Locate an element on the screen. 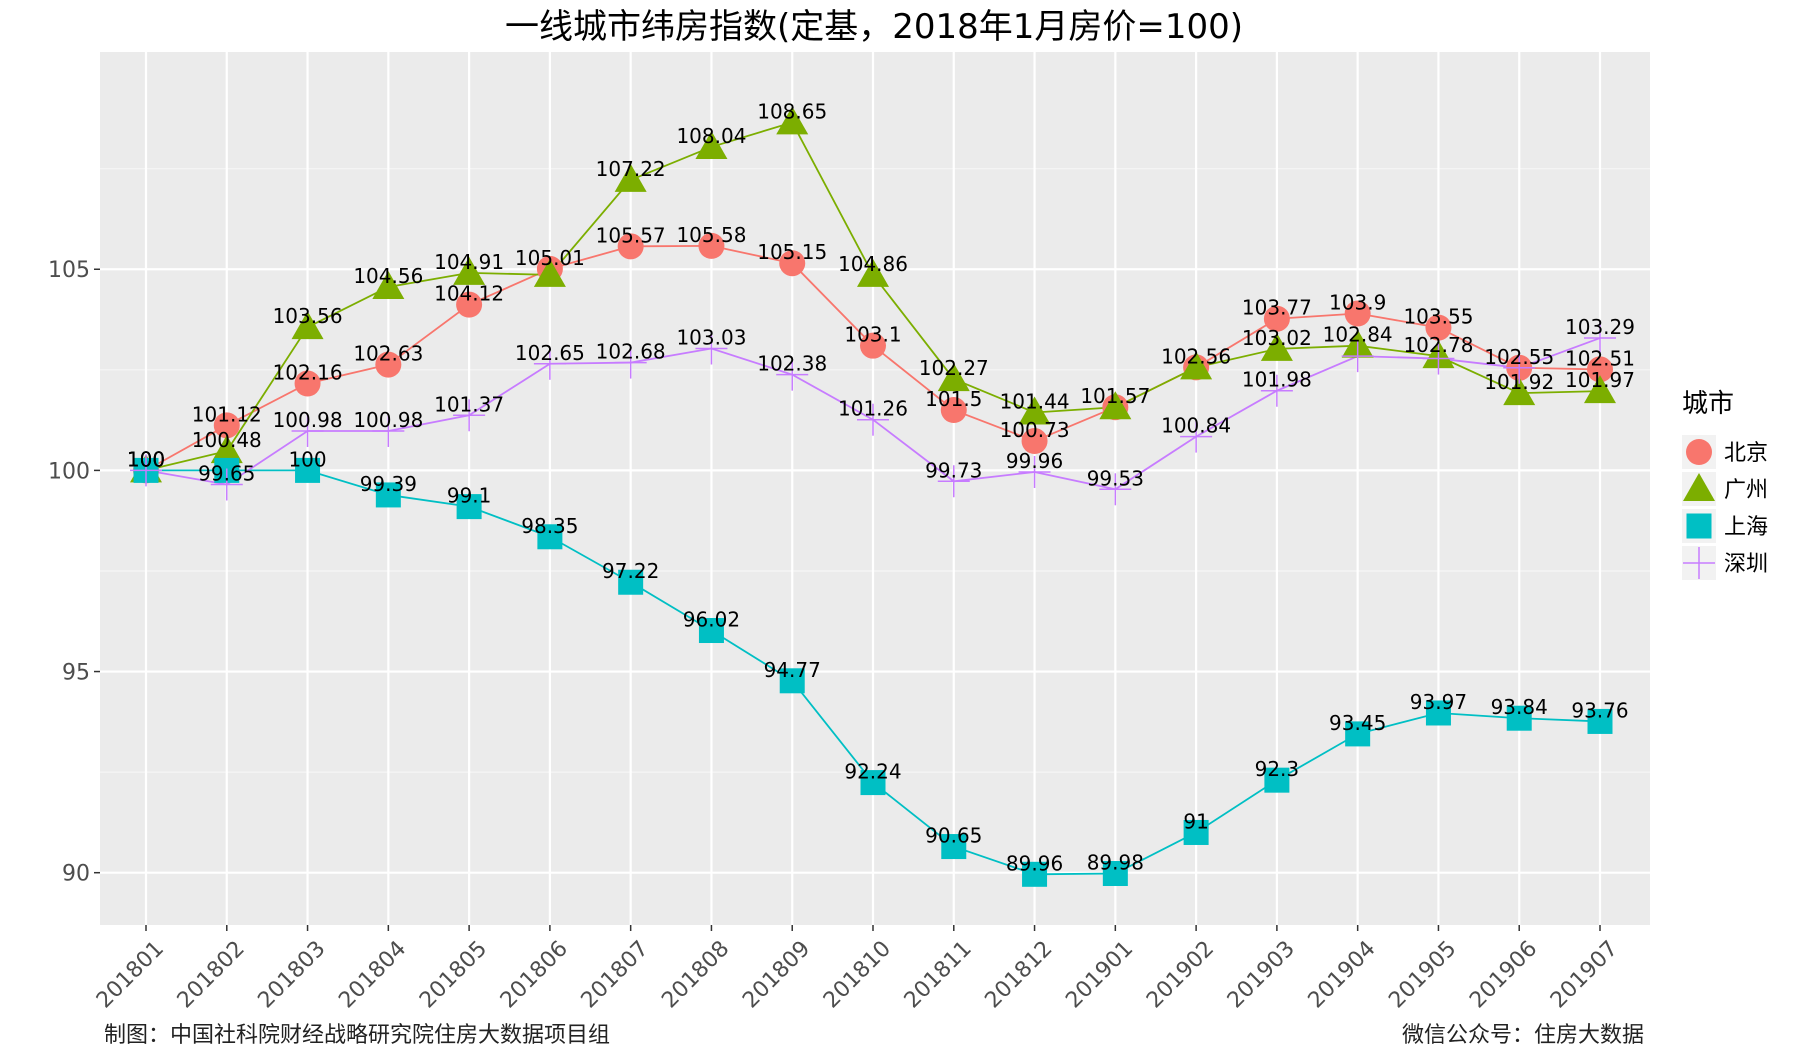  series-0-data-label: 102.63 is located at coordinates (388, 354).